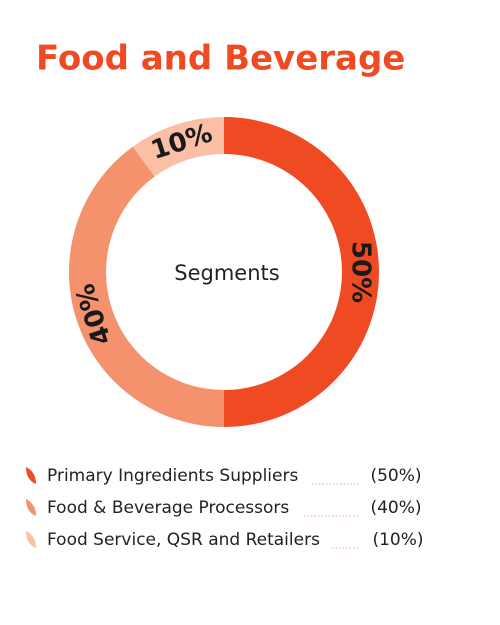  I want to click on legend-value: (50%), so click(395, 476).